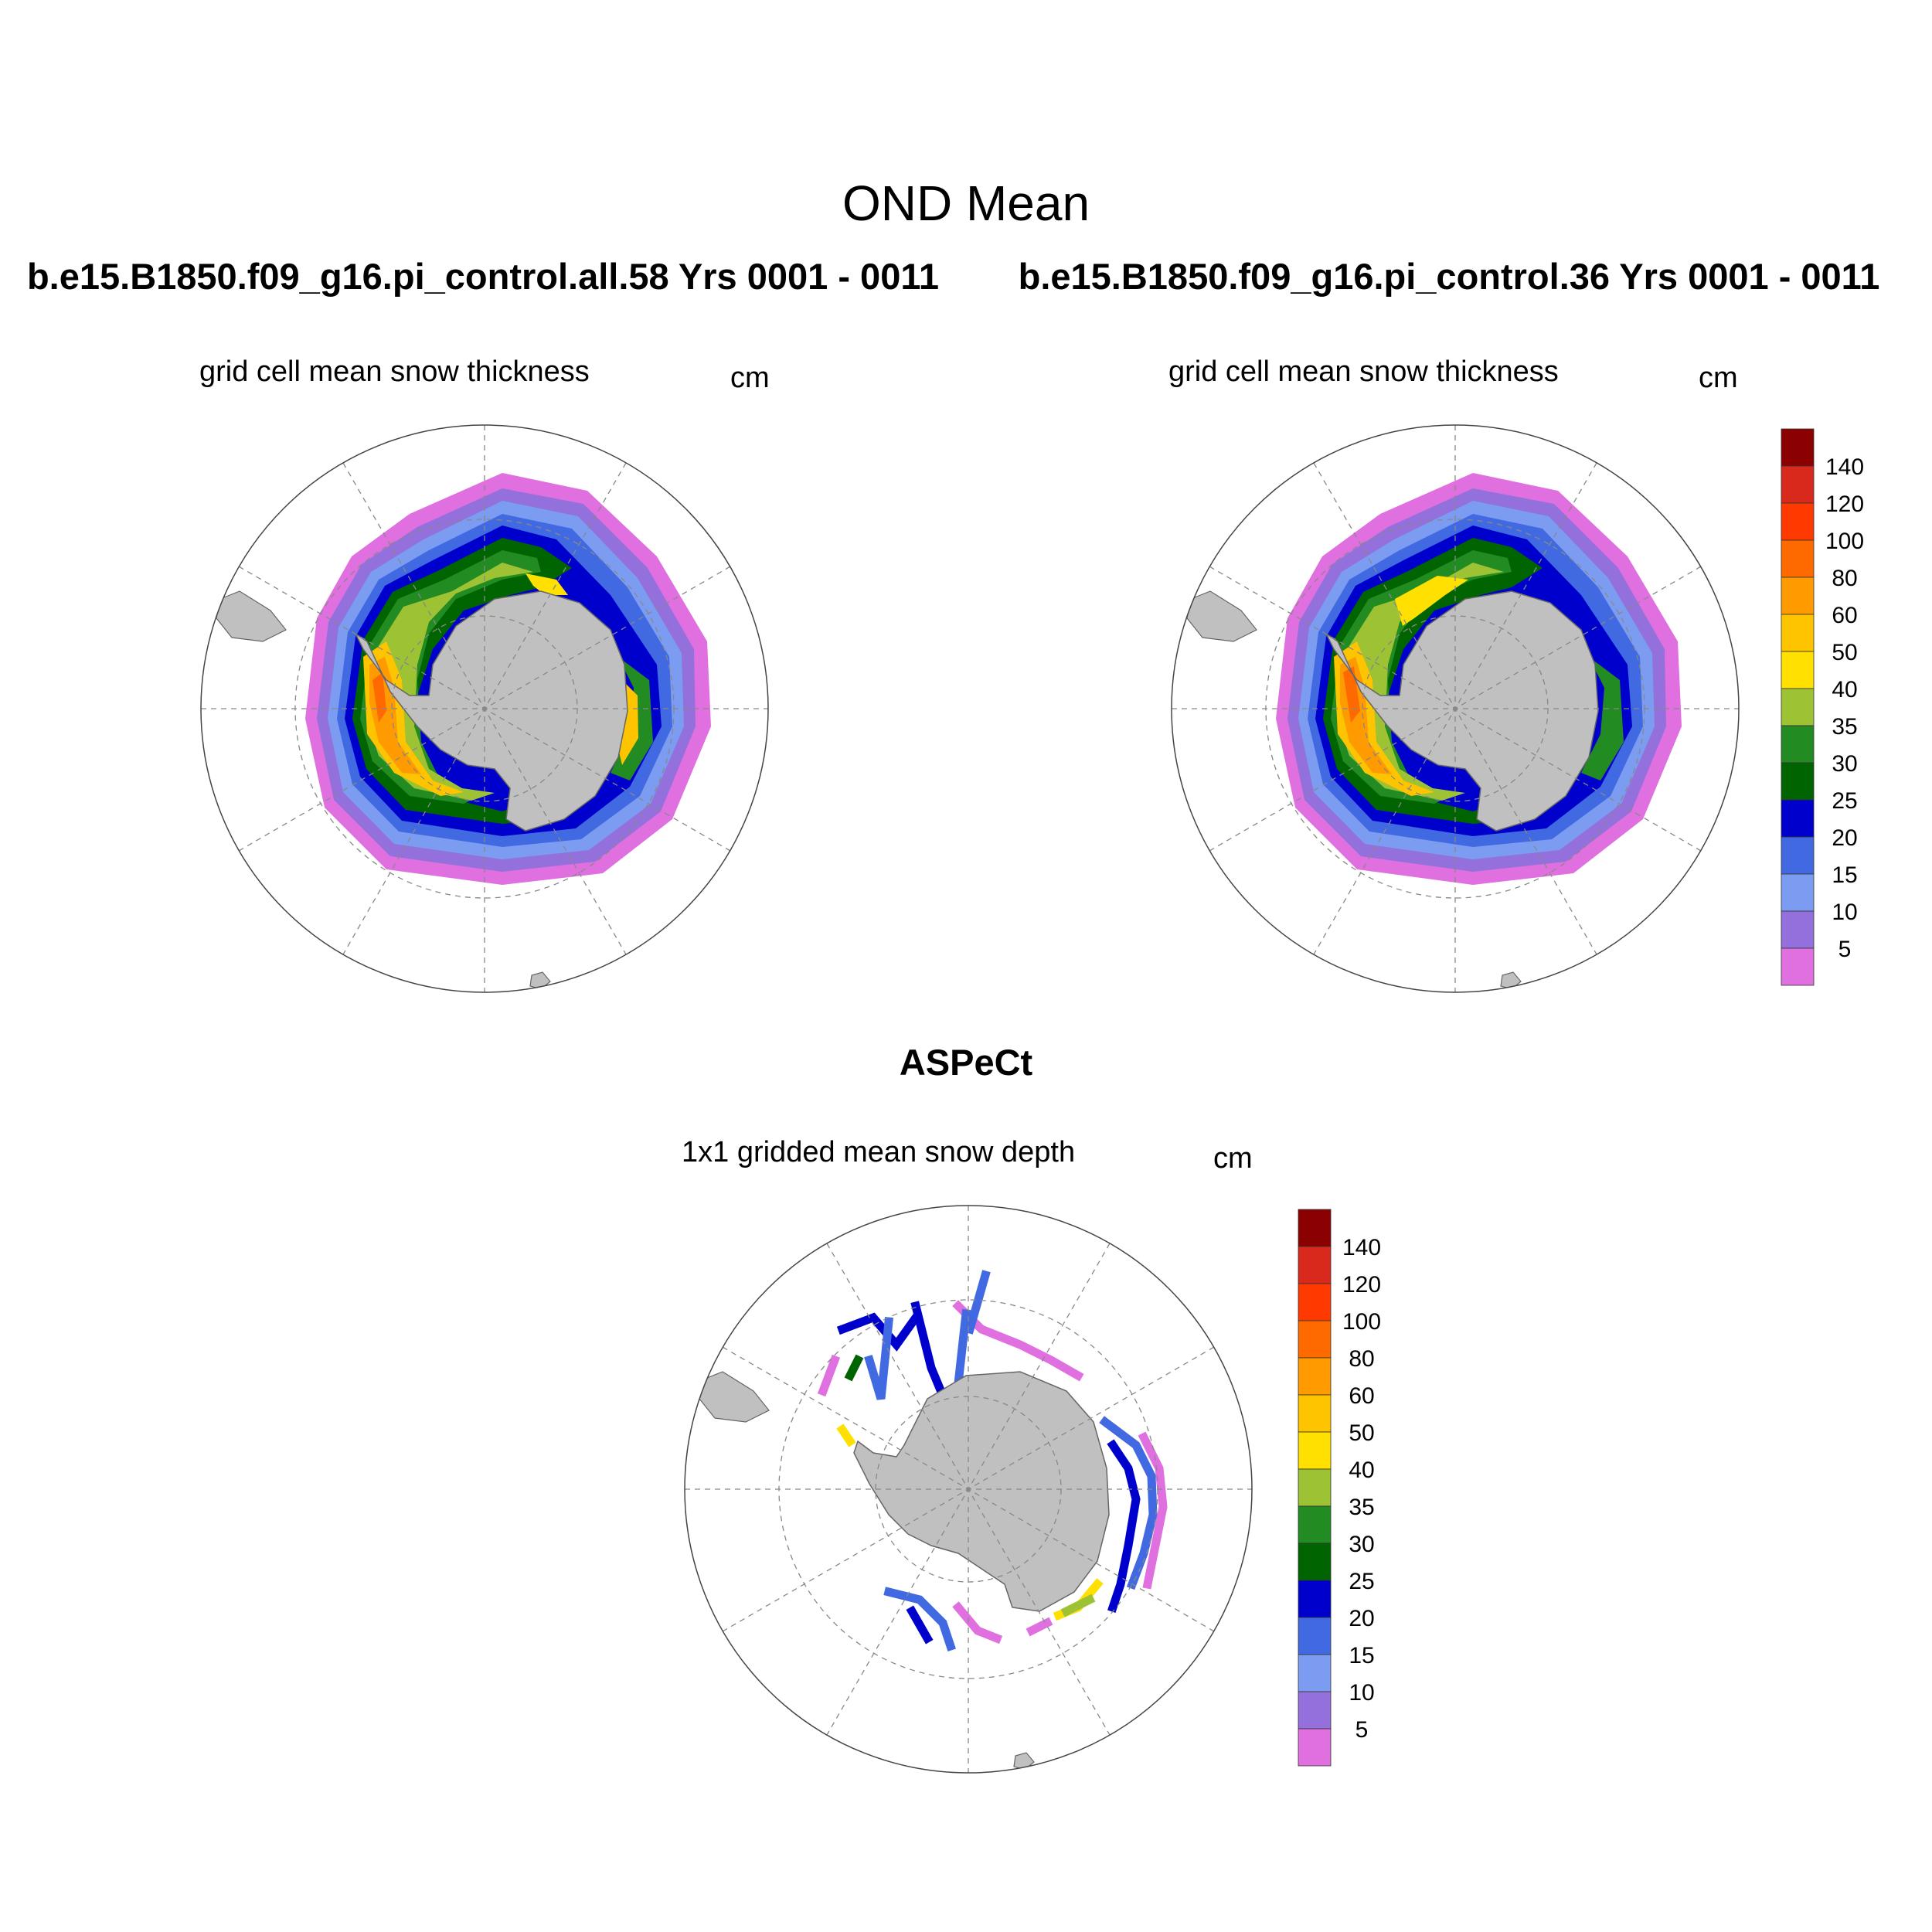 The height and width of the screenshot is (1932, 1932). What do you see at coordinates (966, 203) in the screenshot?
I see `page-title: OND Mean` at bounding box center [966, 203].